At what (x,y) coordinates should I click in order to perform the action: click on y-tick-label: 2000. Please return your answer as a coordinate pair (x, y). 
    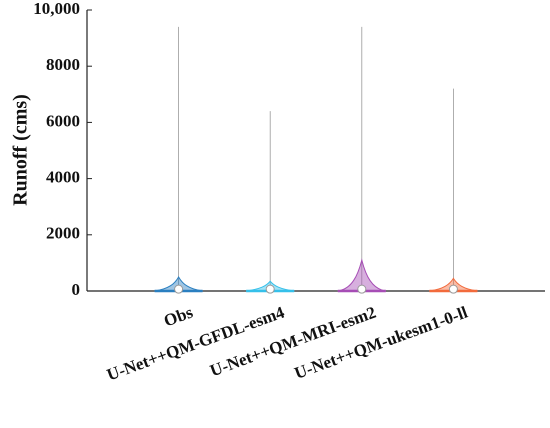
    Looking at the image, I should click on (63, 233).